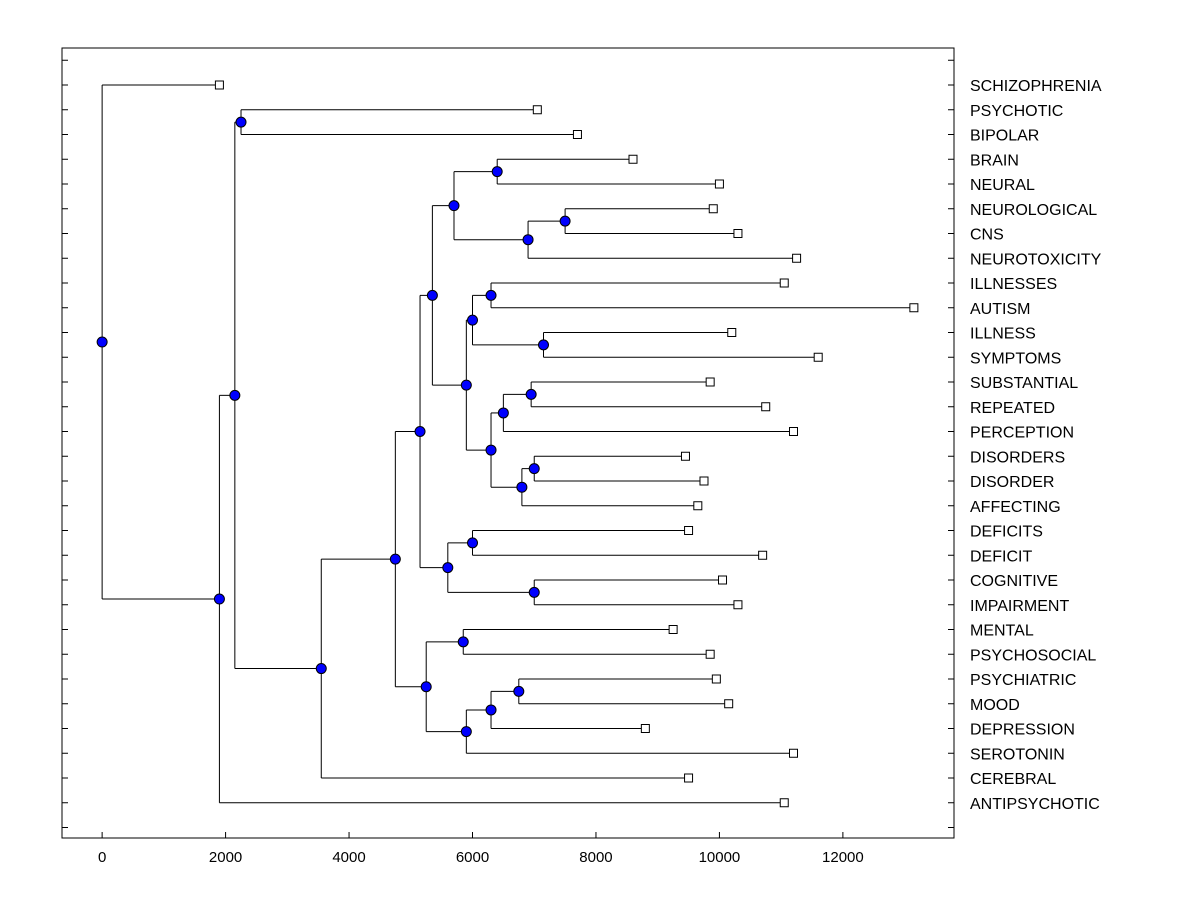  I want to click on merge-node-n18, so click(448, 568).